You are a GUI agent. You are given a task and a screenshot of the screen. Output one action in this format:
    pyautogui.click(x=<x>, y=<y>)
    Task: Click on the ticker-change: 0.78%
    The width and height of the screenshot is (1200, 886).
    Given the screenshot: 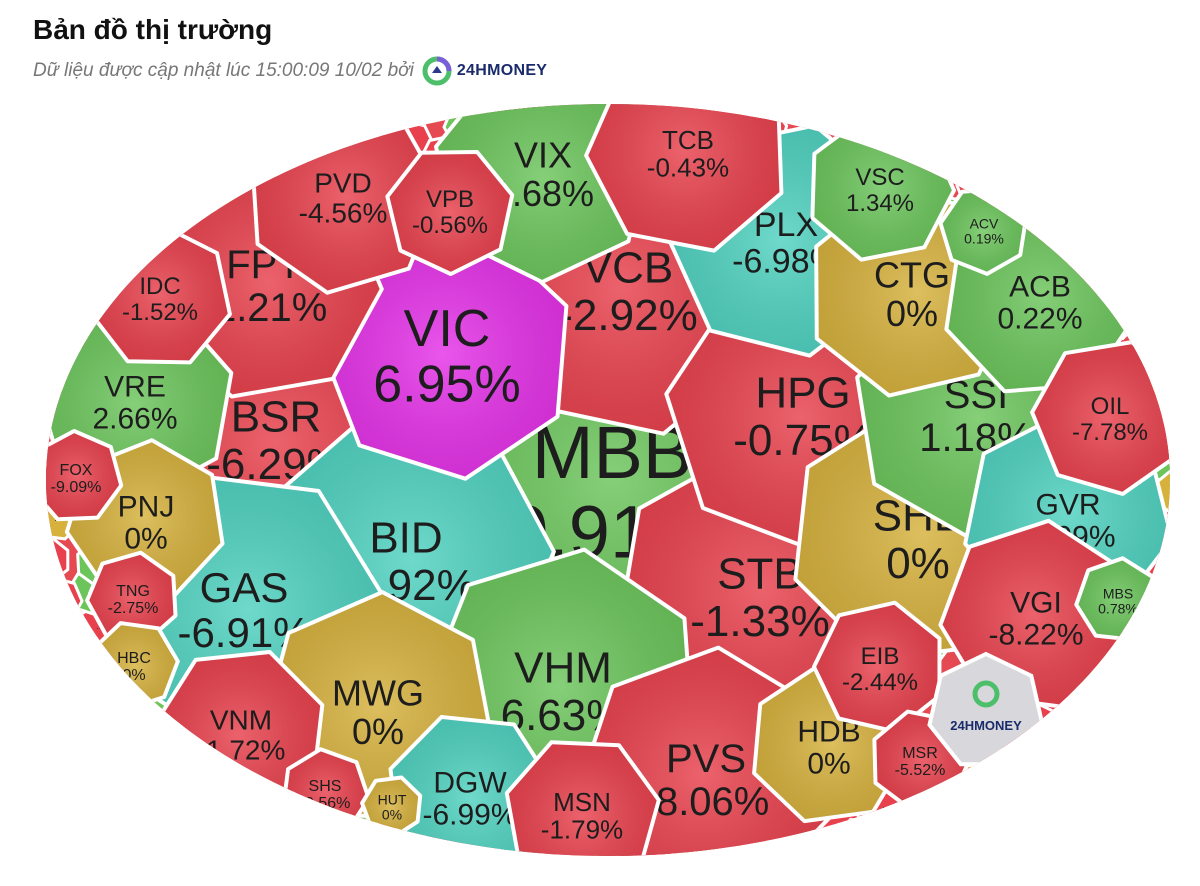 What is the action you would take?
    pyautogui.click(x=1118, y=608)
    